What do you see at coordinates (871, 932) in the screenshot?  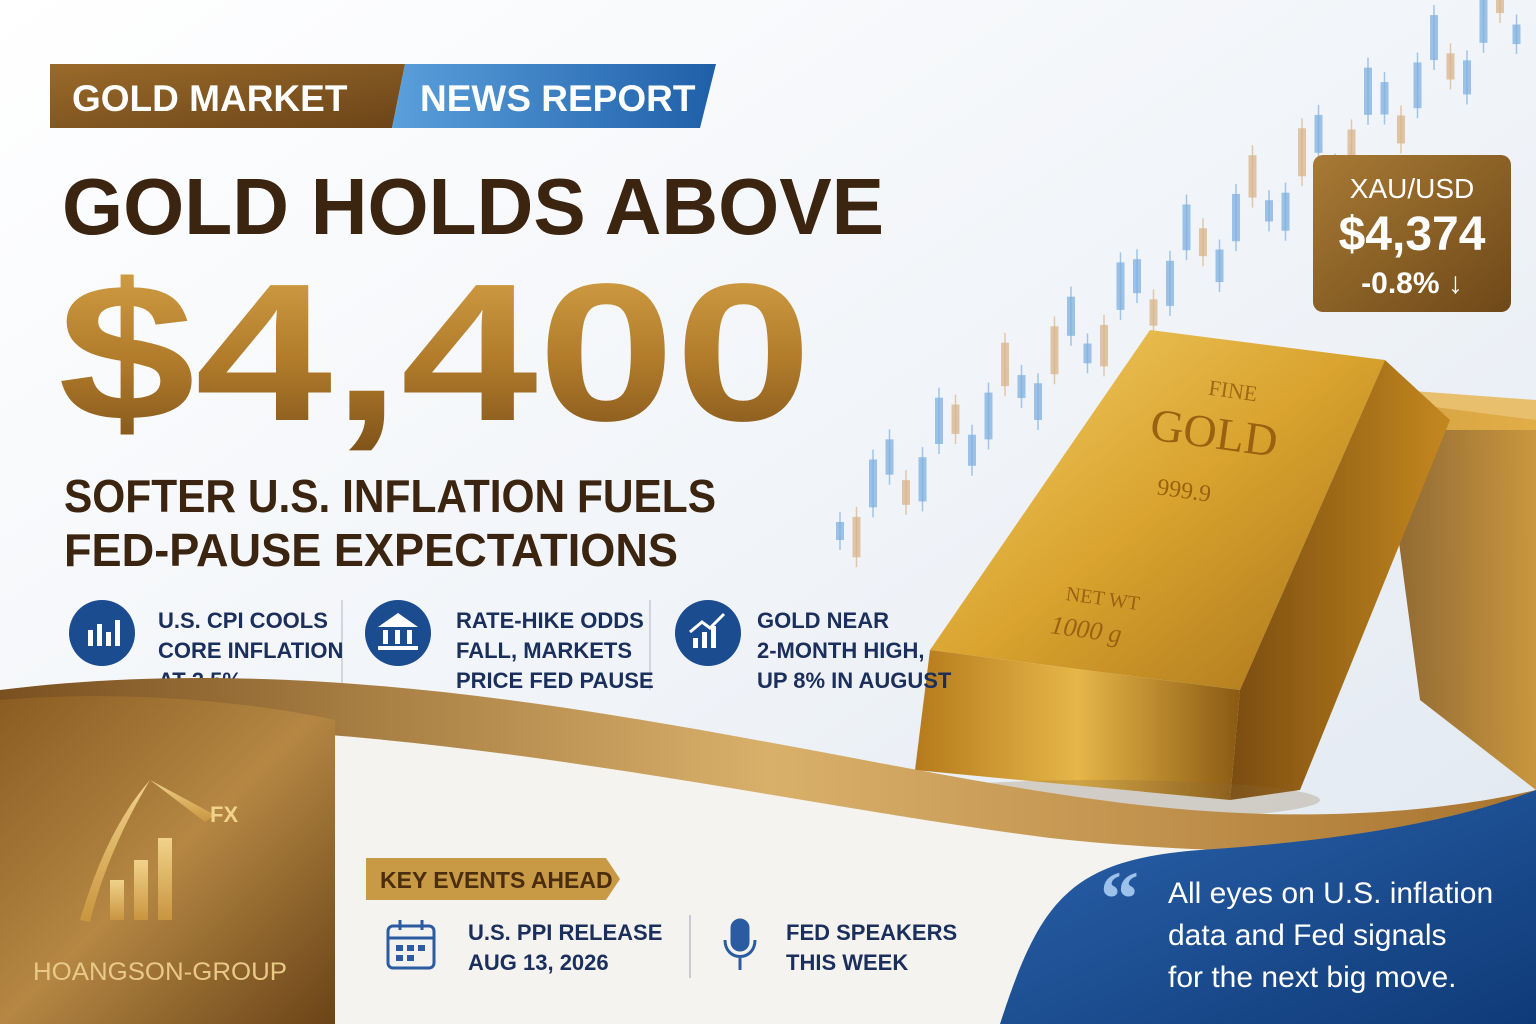 I see `event-text: FED SPEAKERS` at bounding box center [871, 932].